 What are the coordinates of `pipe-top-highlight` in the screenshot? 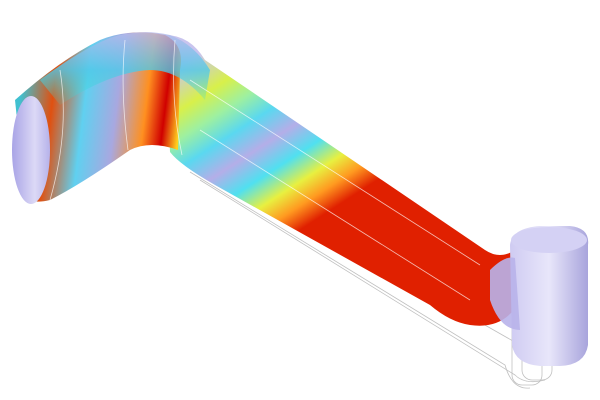 It's located at (125, 68).